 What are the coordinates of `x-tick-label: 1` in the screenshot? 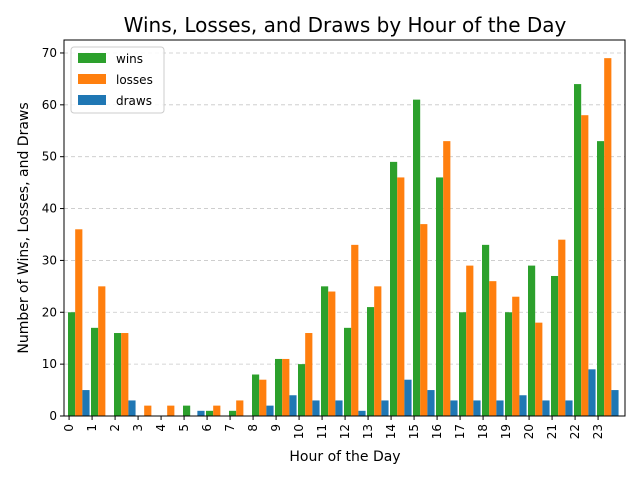 It's located at (92, 428).